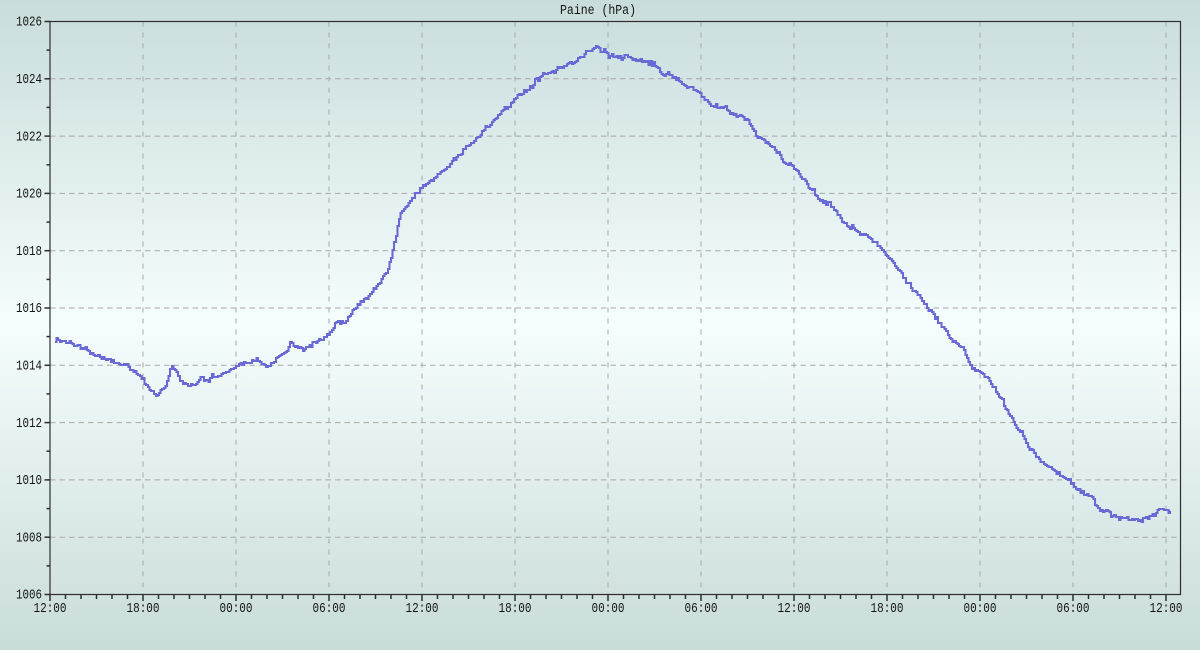 This screenshot has width=1200, height=650. Describe the element at coordinates (29, 309) in the screenshot. I see `svg-text: 1016` at that location.